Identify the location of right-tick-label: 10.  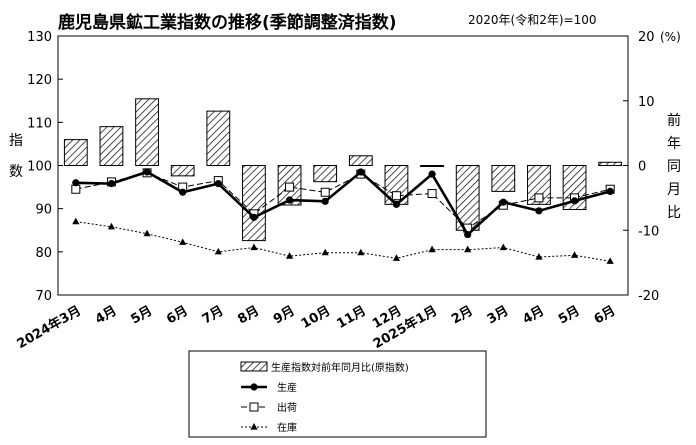
(646, 102).